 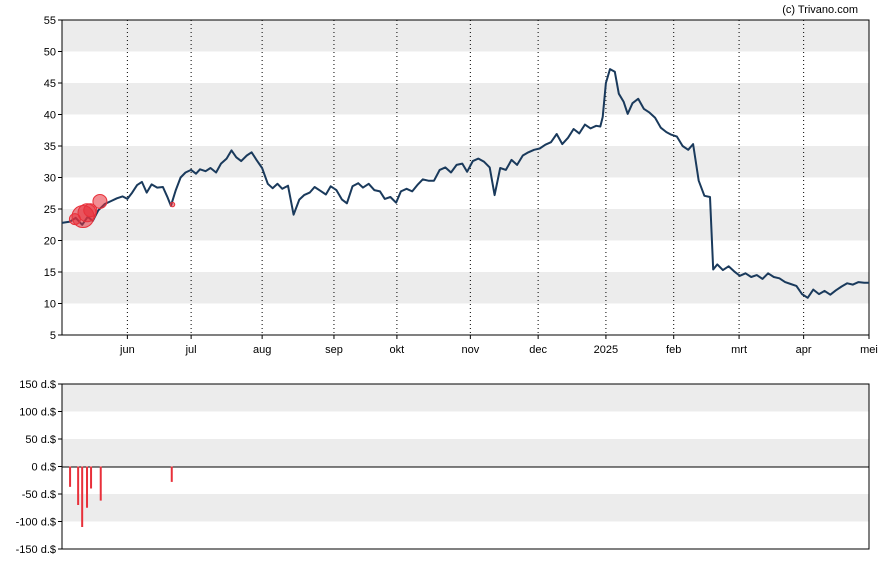 What do you see at coordinates (50, 242) in the screenshot?
I see `price-y-tick-label: 20` at bounding box center [50, 242].